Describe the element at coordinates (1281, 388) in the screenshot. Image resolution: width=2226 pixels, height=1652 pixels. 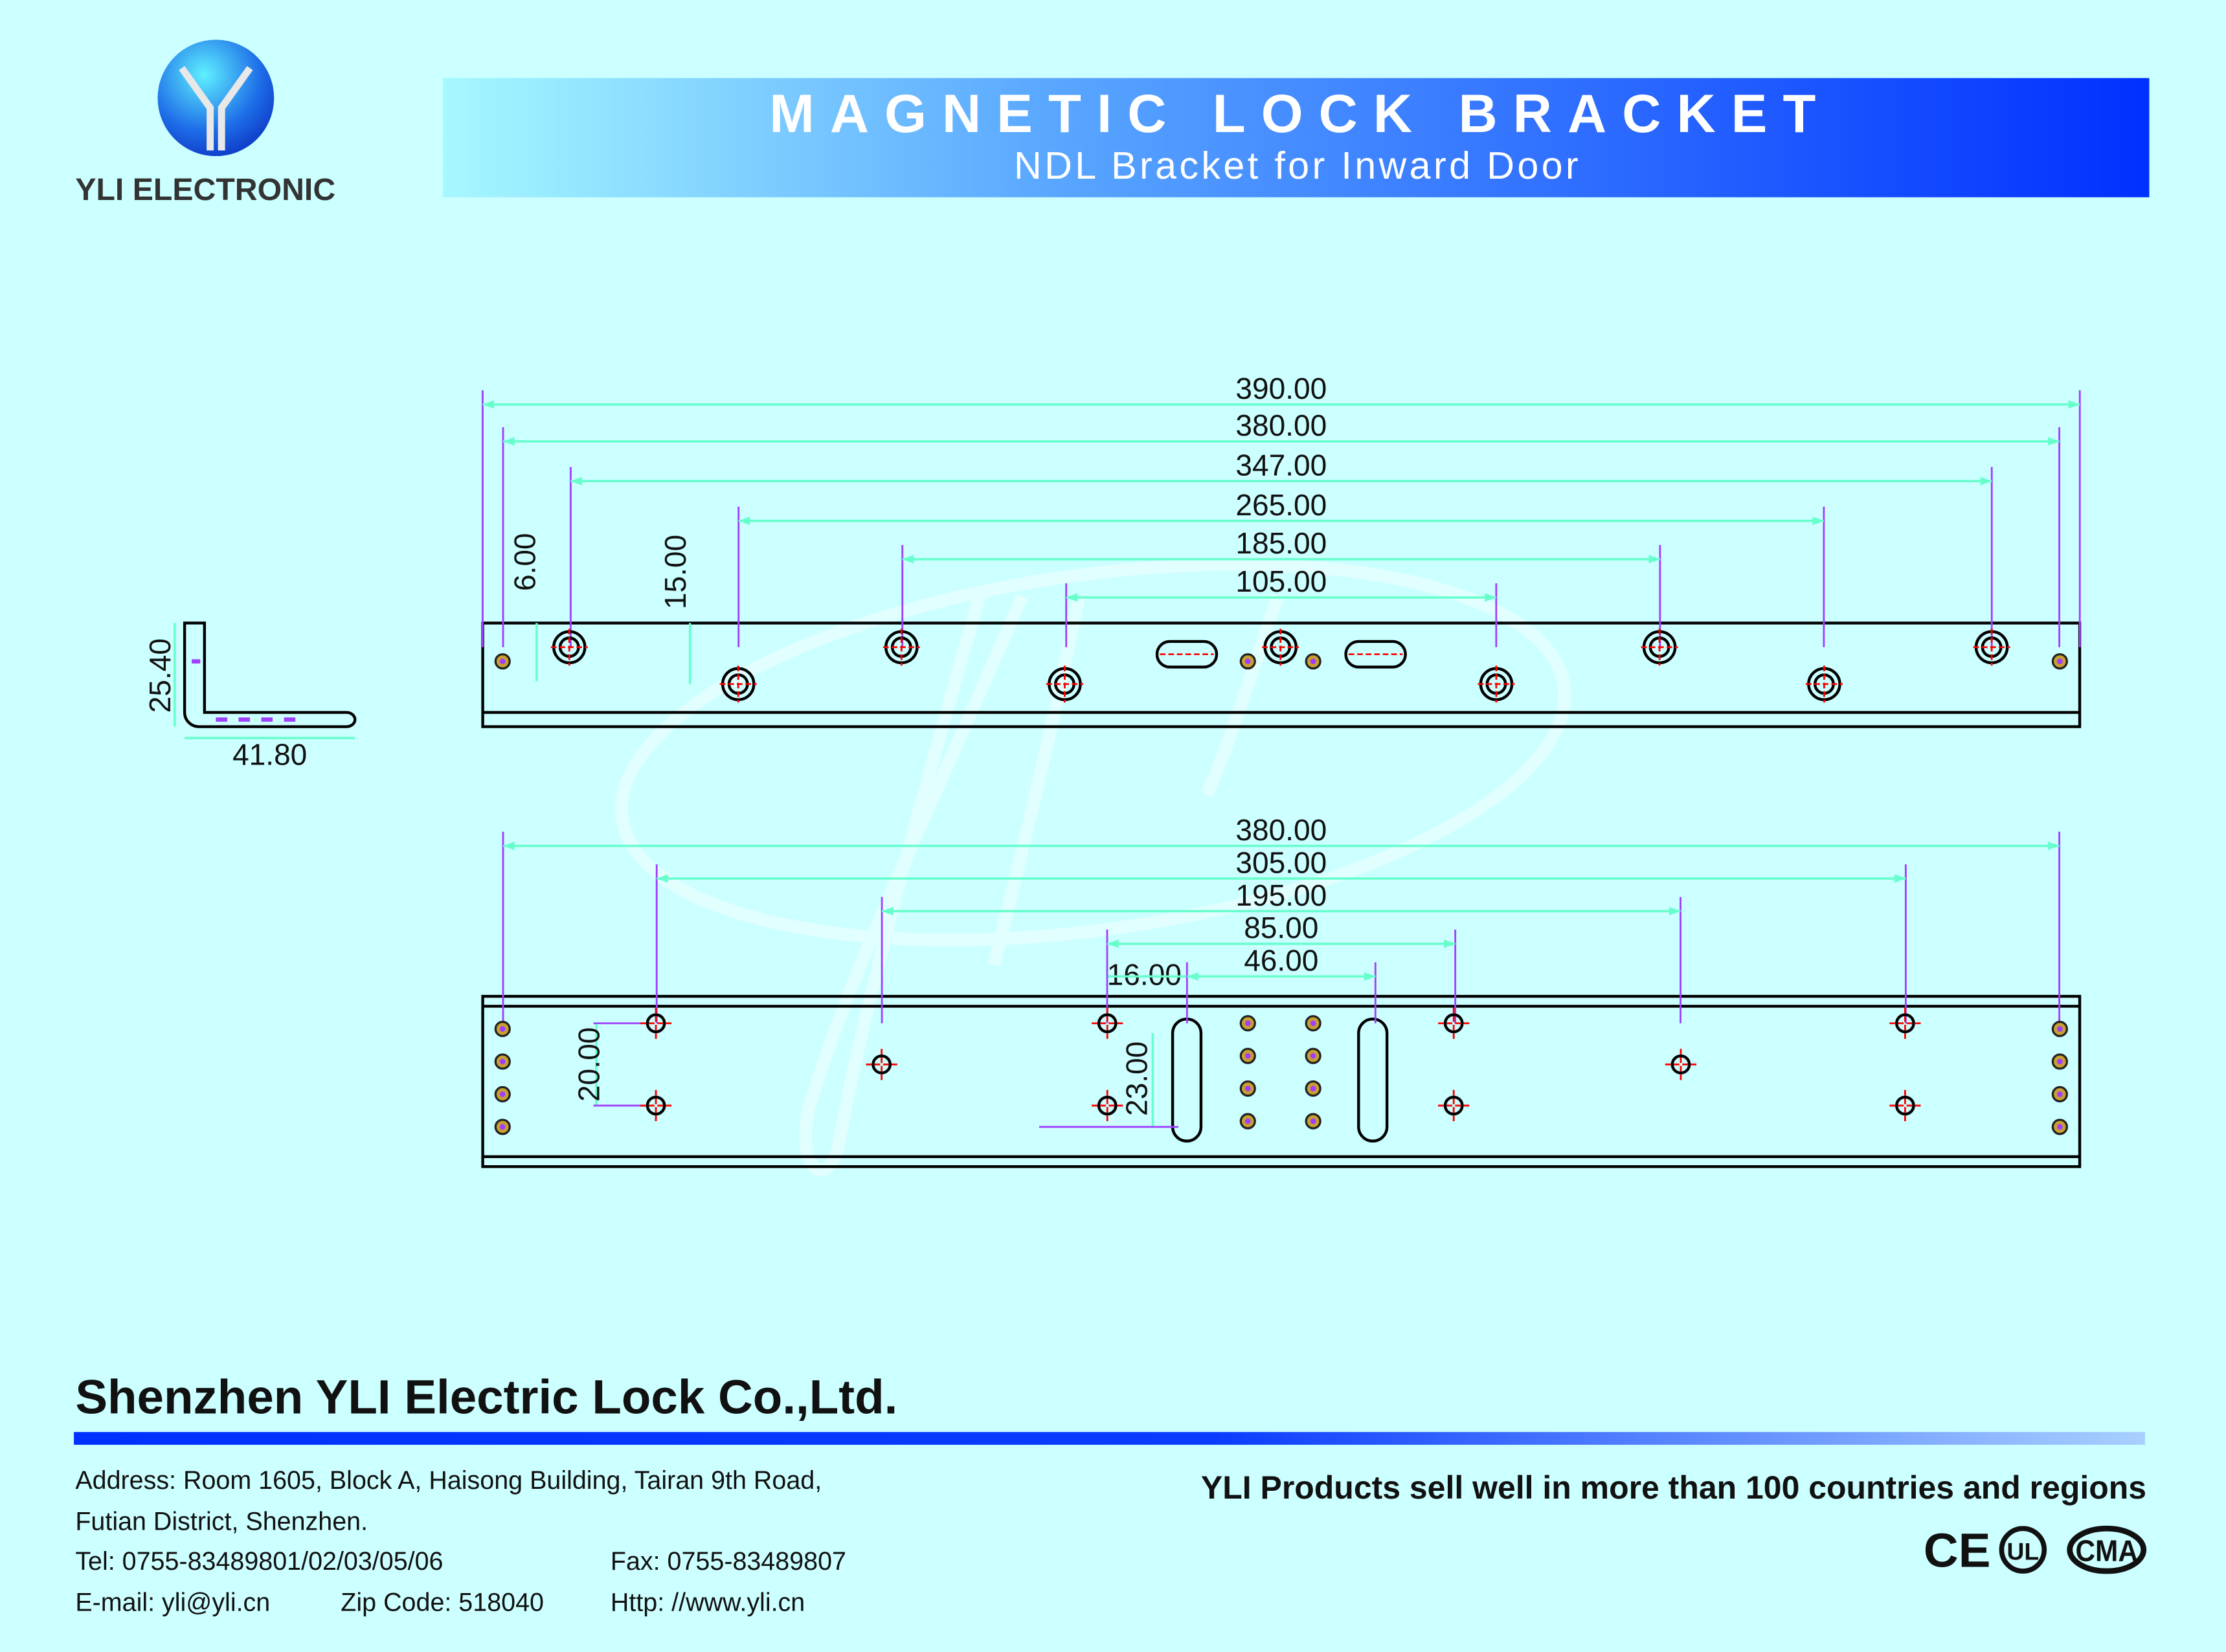
I see `dimension-label: 390.00` at that location.